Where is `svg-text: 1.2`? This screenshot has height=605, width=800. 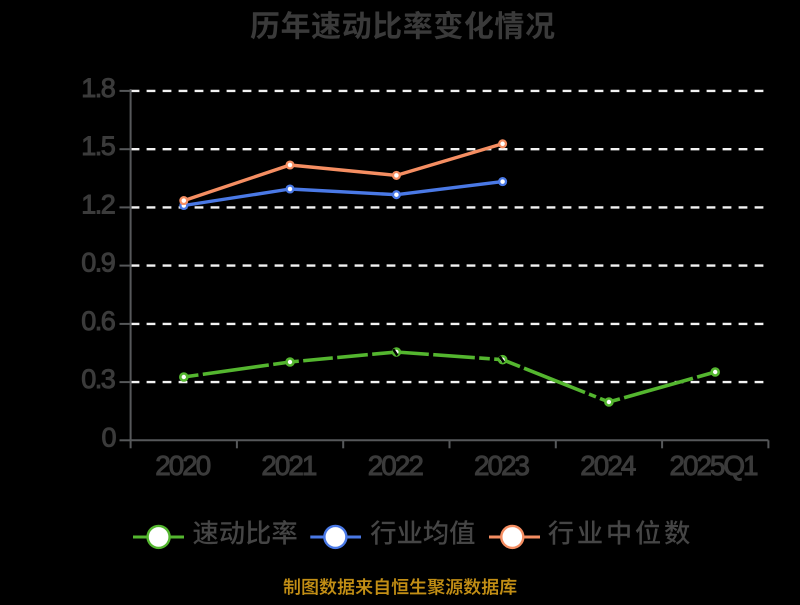 svg-text: 1.2 is located at coordinates (98, 204).